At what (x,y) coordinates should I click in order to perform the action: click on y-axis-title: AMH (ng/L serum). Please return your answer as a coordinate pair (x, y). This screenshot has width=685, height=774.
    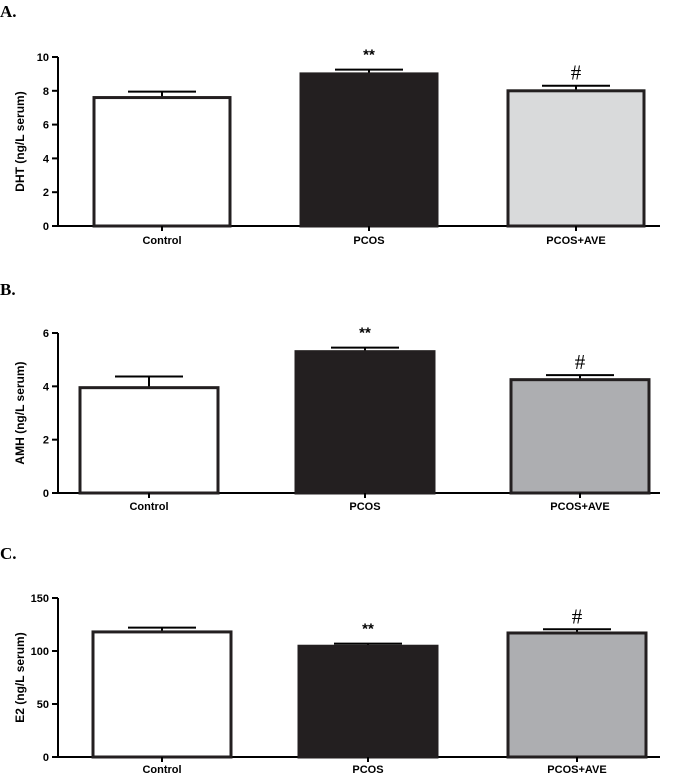
    Looking at the image, I should click on (20, 412).